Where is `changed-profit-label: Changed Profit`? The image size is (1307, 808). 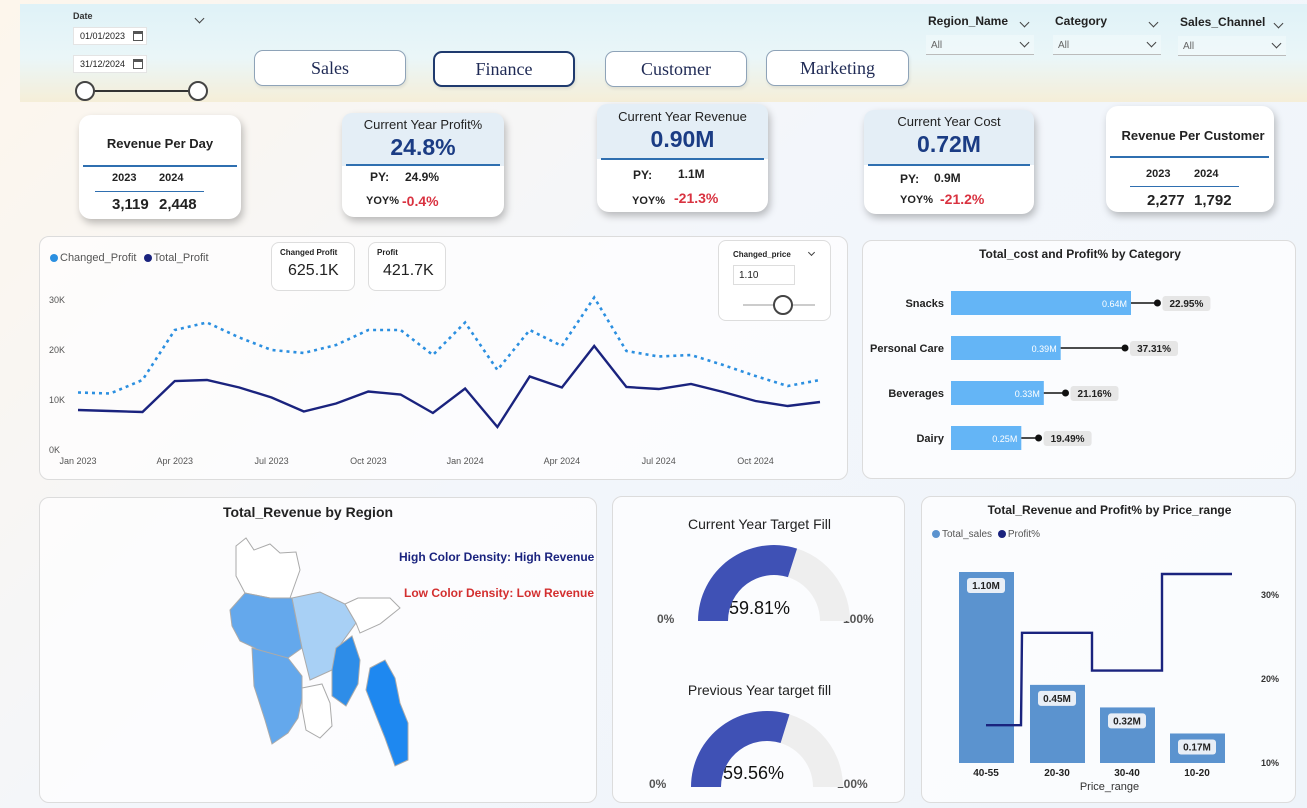
changed-profit-label: Changed Profit is located at coordinates (309, 252).